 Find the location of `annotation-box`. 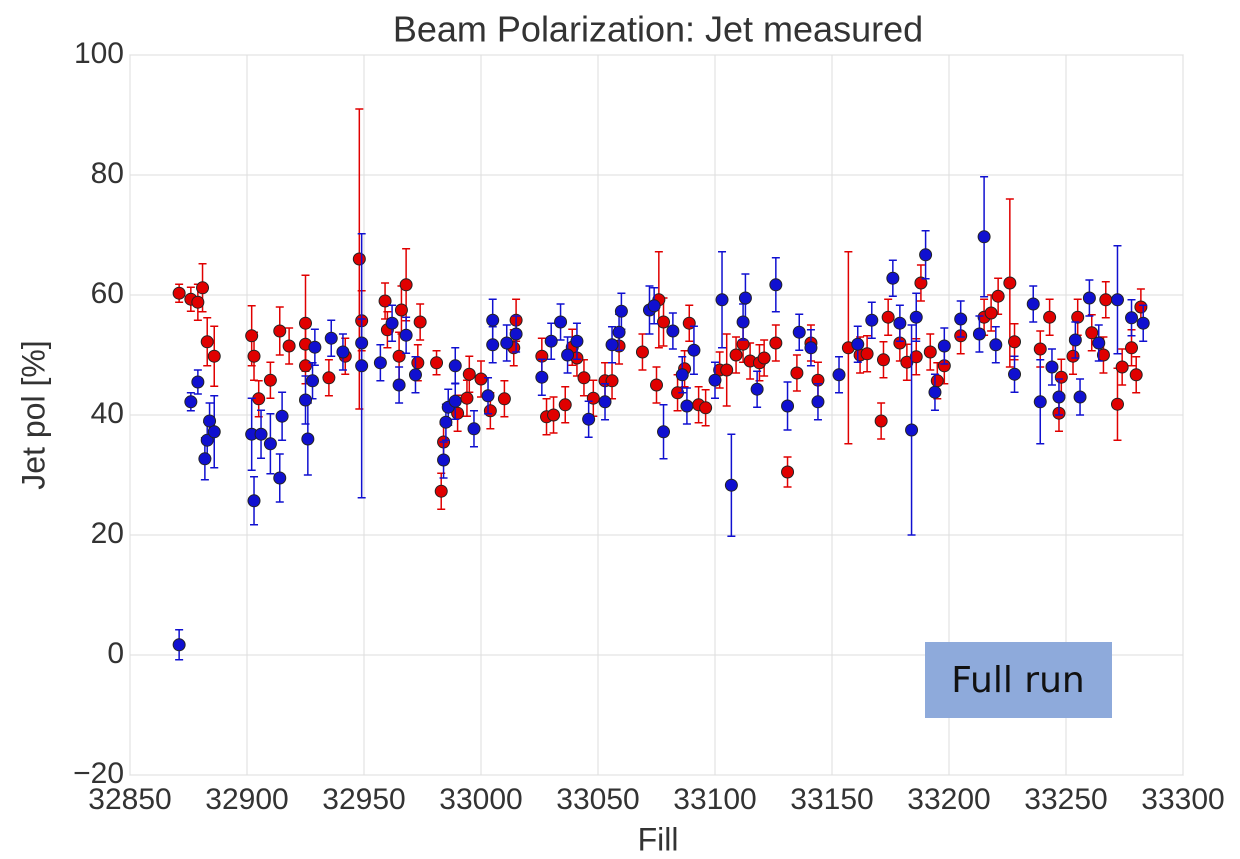

annotation-box is located at coordinates (1018, 680).